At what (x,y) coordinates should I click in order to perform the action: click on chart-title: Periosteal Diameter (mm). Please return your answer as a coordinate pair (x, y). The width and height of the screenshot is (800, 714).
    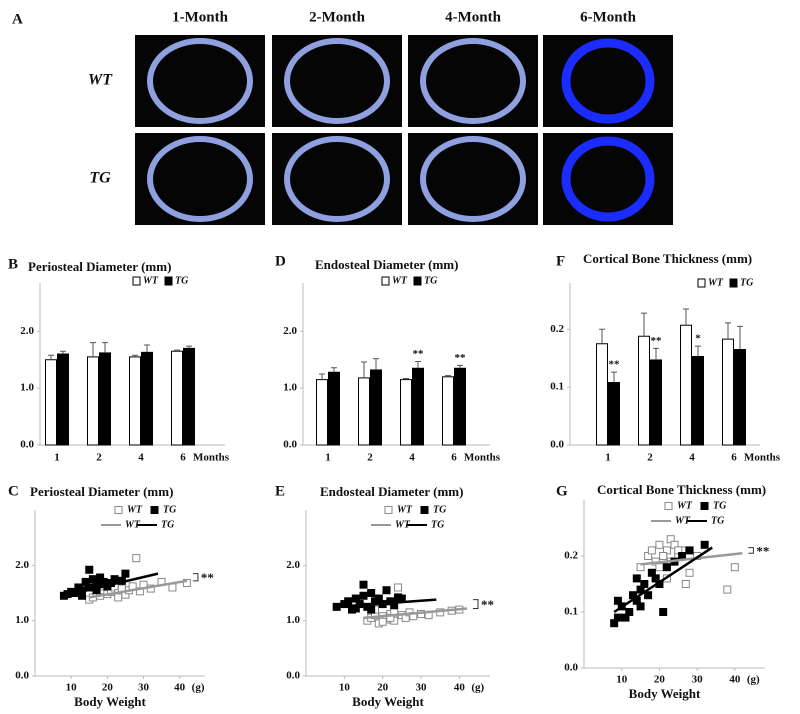
    Looking at the image, I should click on (101, 491).